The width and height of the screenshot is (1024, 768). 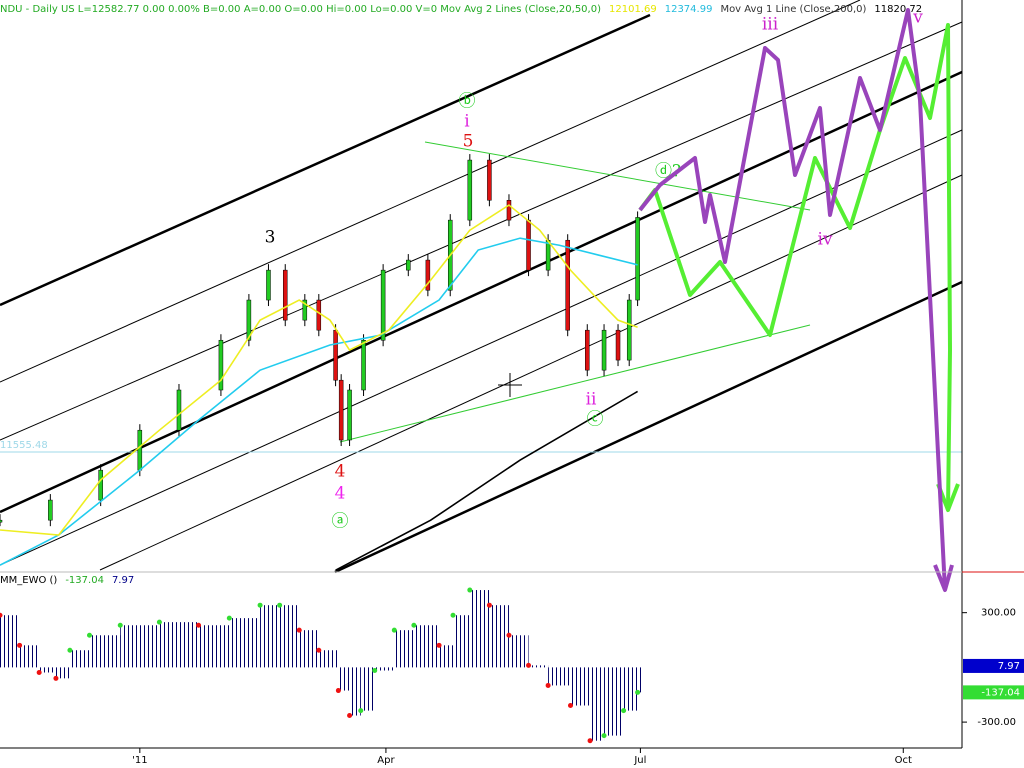 What do you see at coordinates (993, 384) in the screenshot?
I see `right-axis-area` at bounding box center [993, 384].